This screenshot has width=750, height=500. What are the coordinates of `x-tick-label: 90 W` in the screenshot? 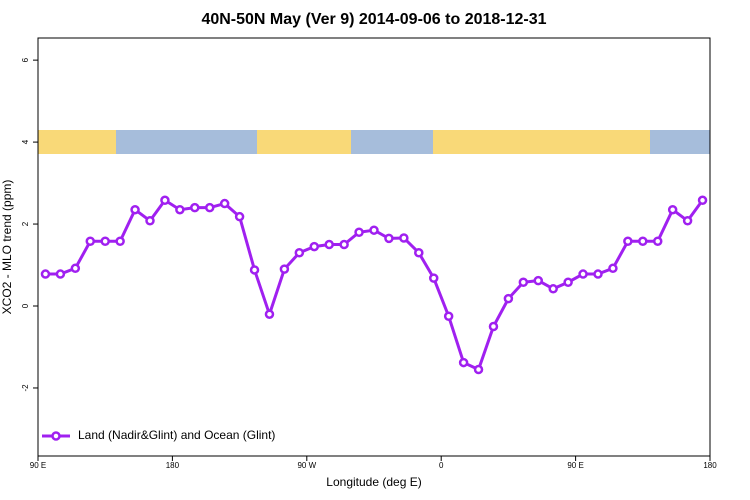 It's located at (306, 465).